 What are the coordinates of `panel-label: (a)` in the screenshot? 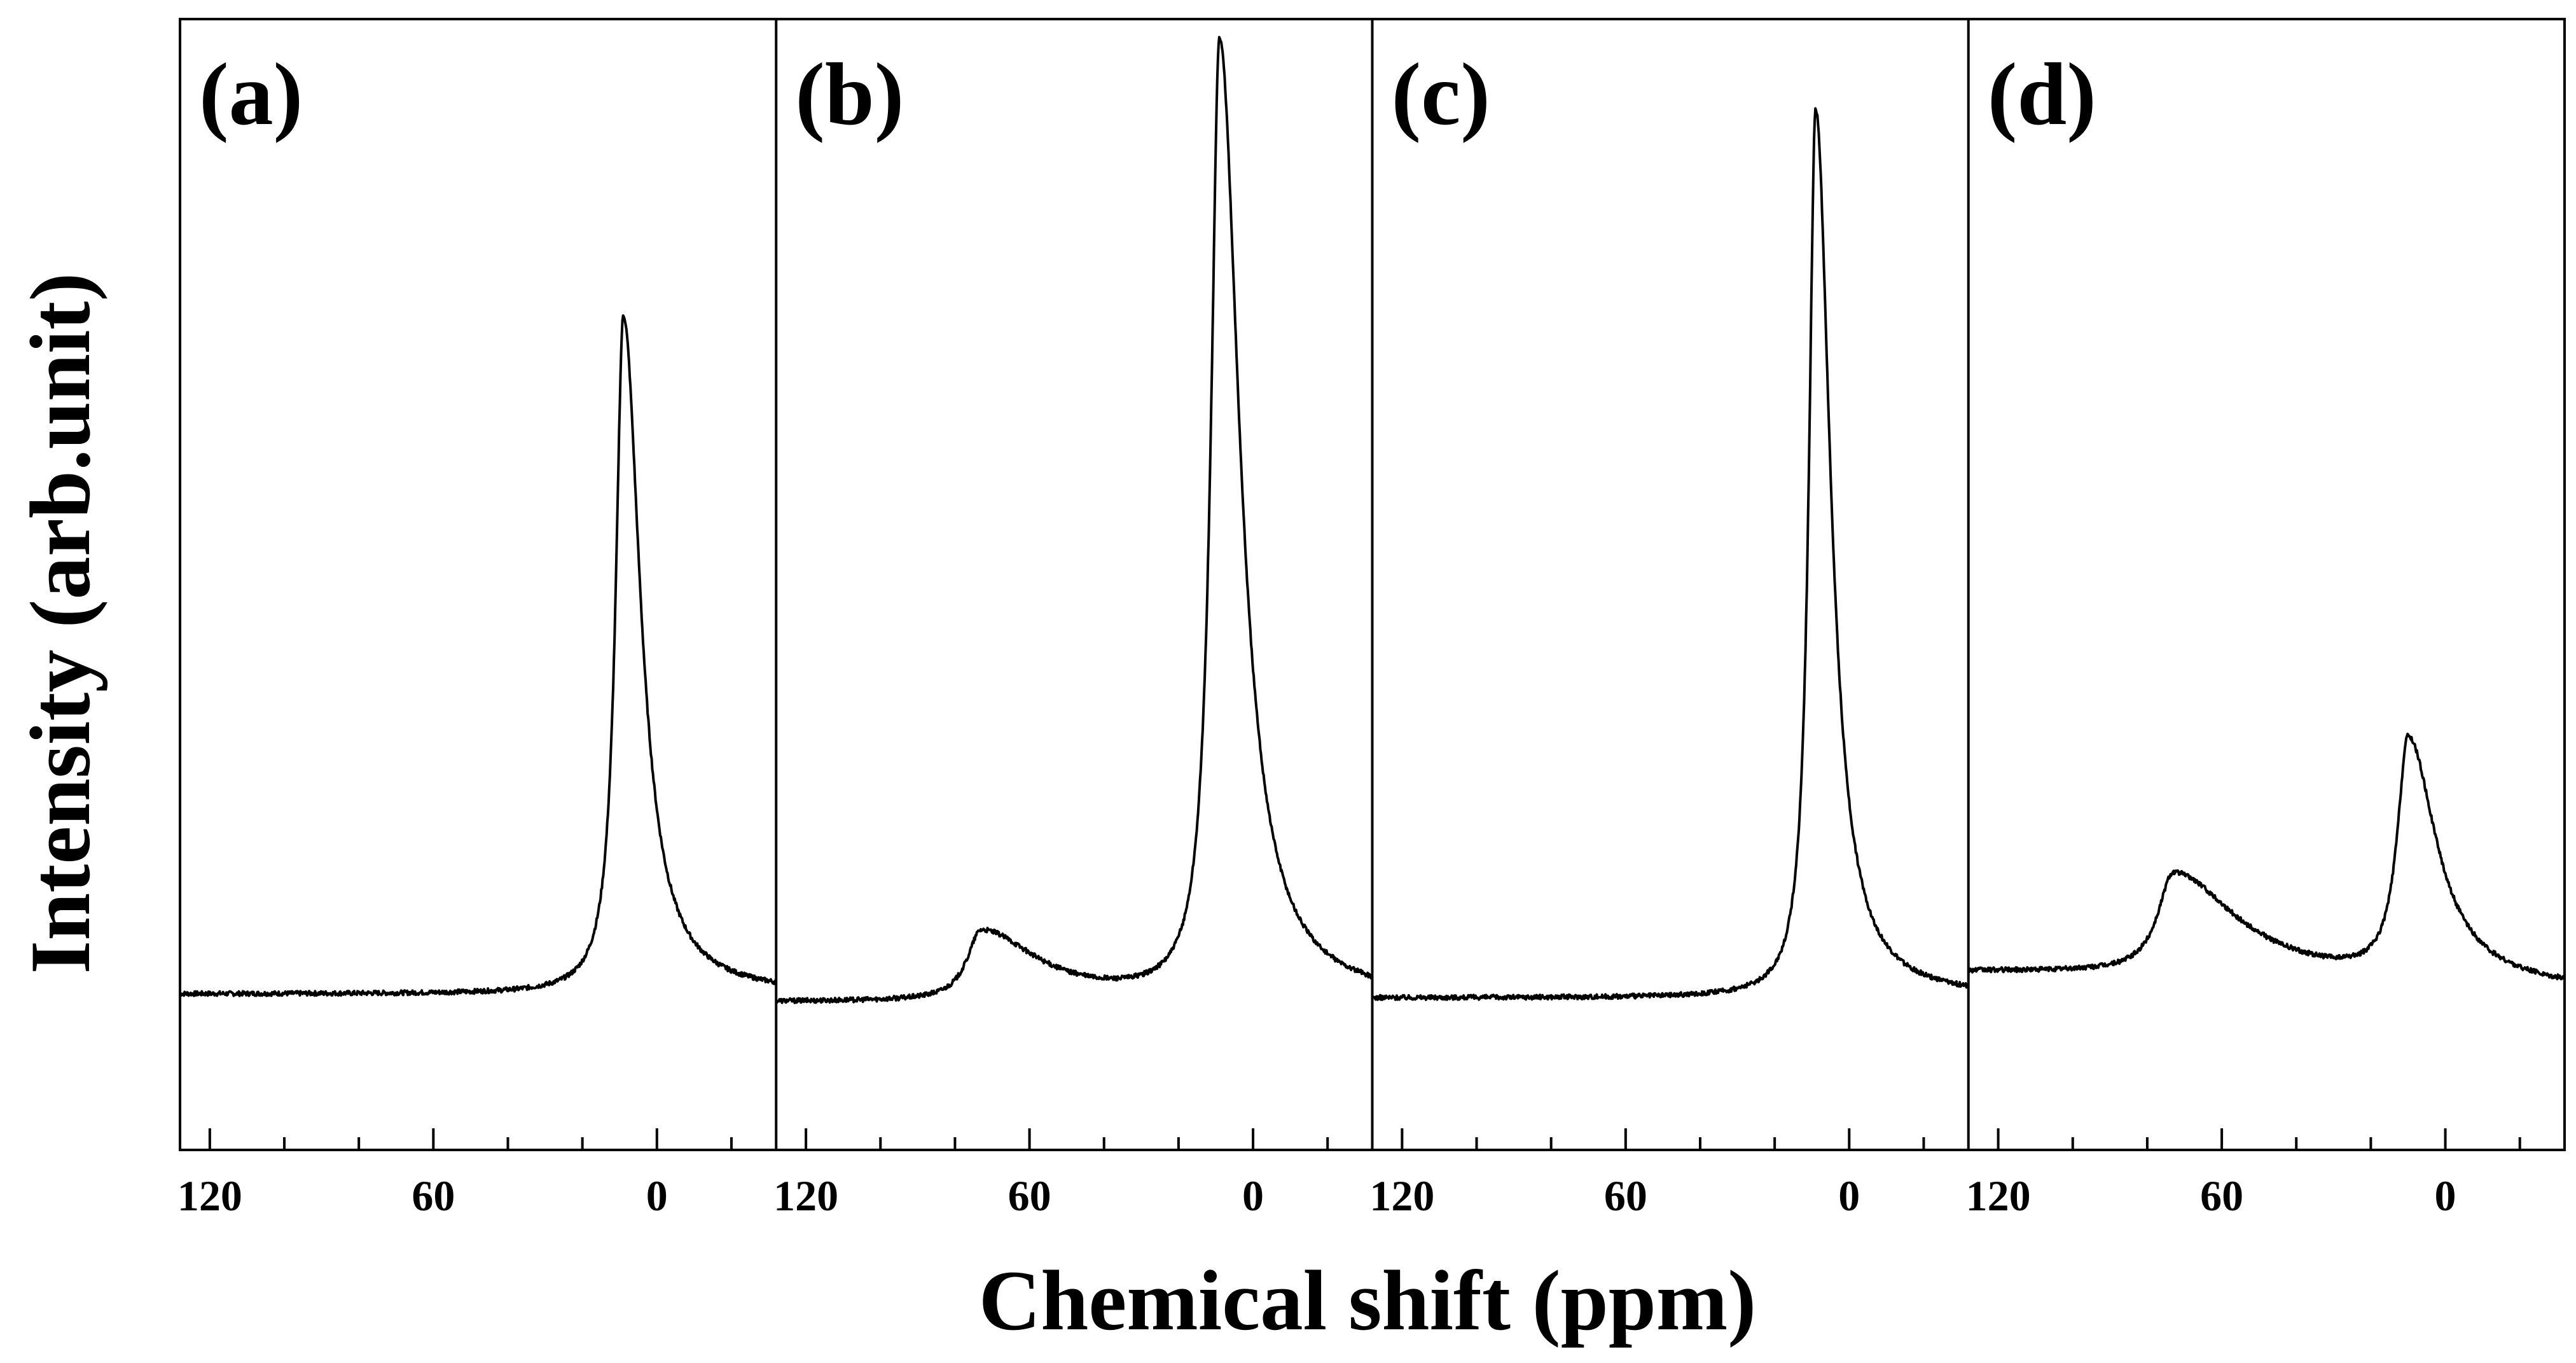 It's located at (251, 94).